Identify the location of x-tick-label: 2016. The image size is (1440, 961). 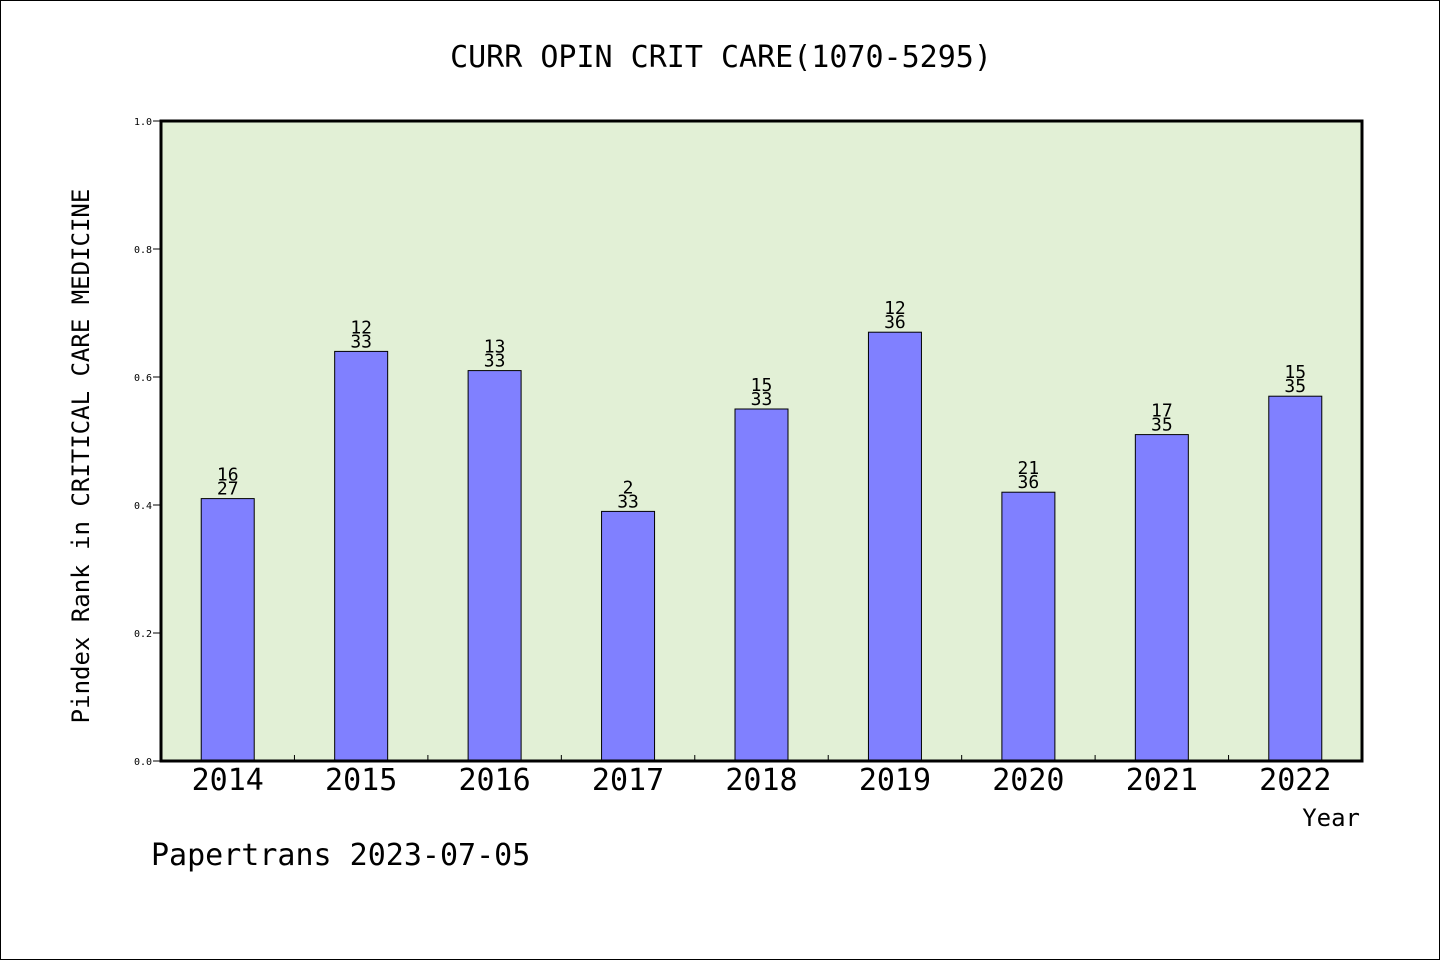
(494, 780).